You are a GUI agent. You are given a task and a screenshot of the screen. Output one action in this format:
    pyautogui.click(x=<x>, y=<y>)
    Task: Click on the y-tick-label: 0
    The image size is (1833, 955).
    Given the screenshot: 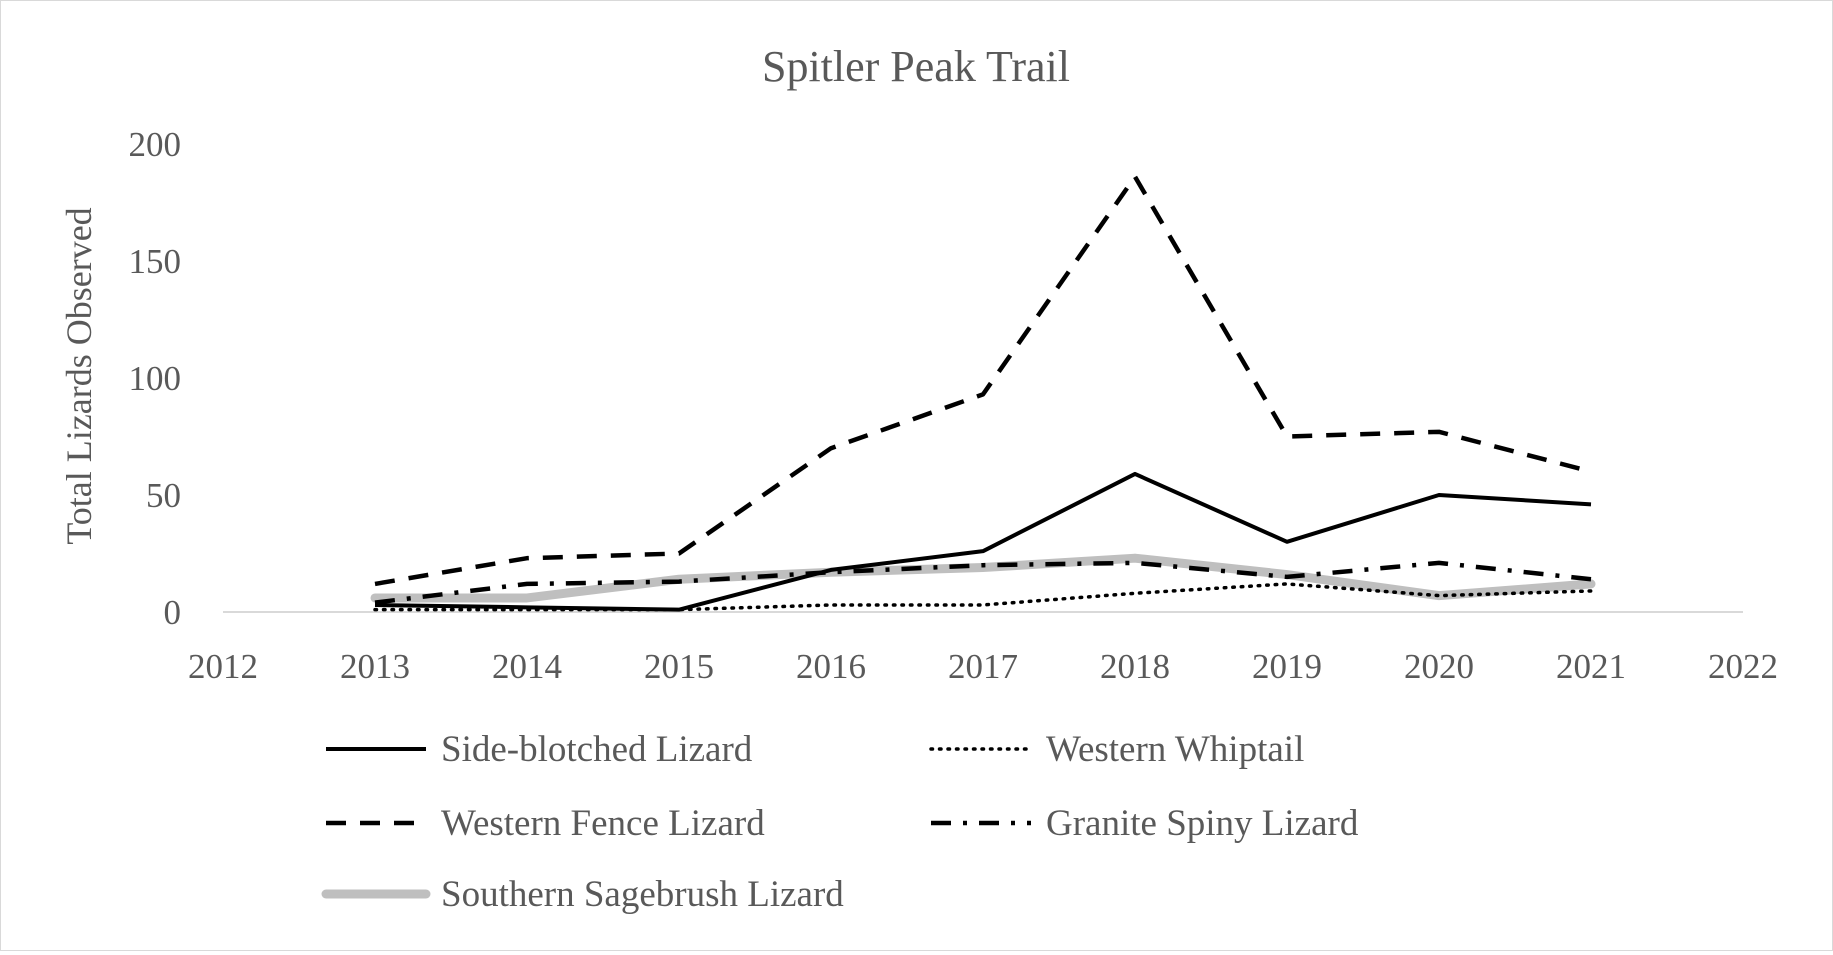 What is the action you would take?
    pyautogui.click(x=173, y=612)
    